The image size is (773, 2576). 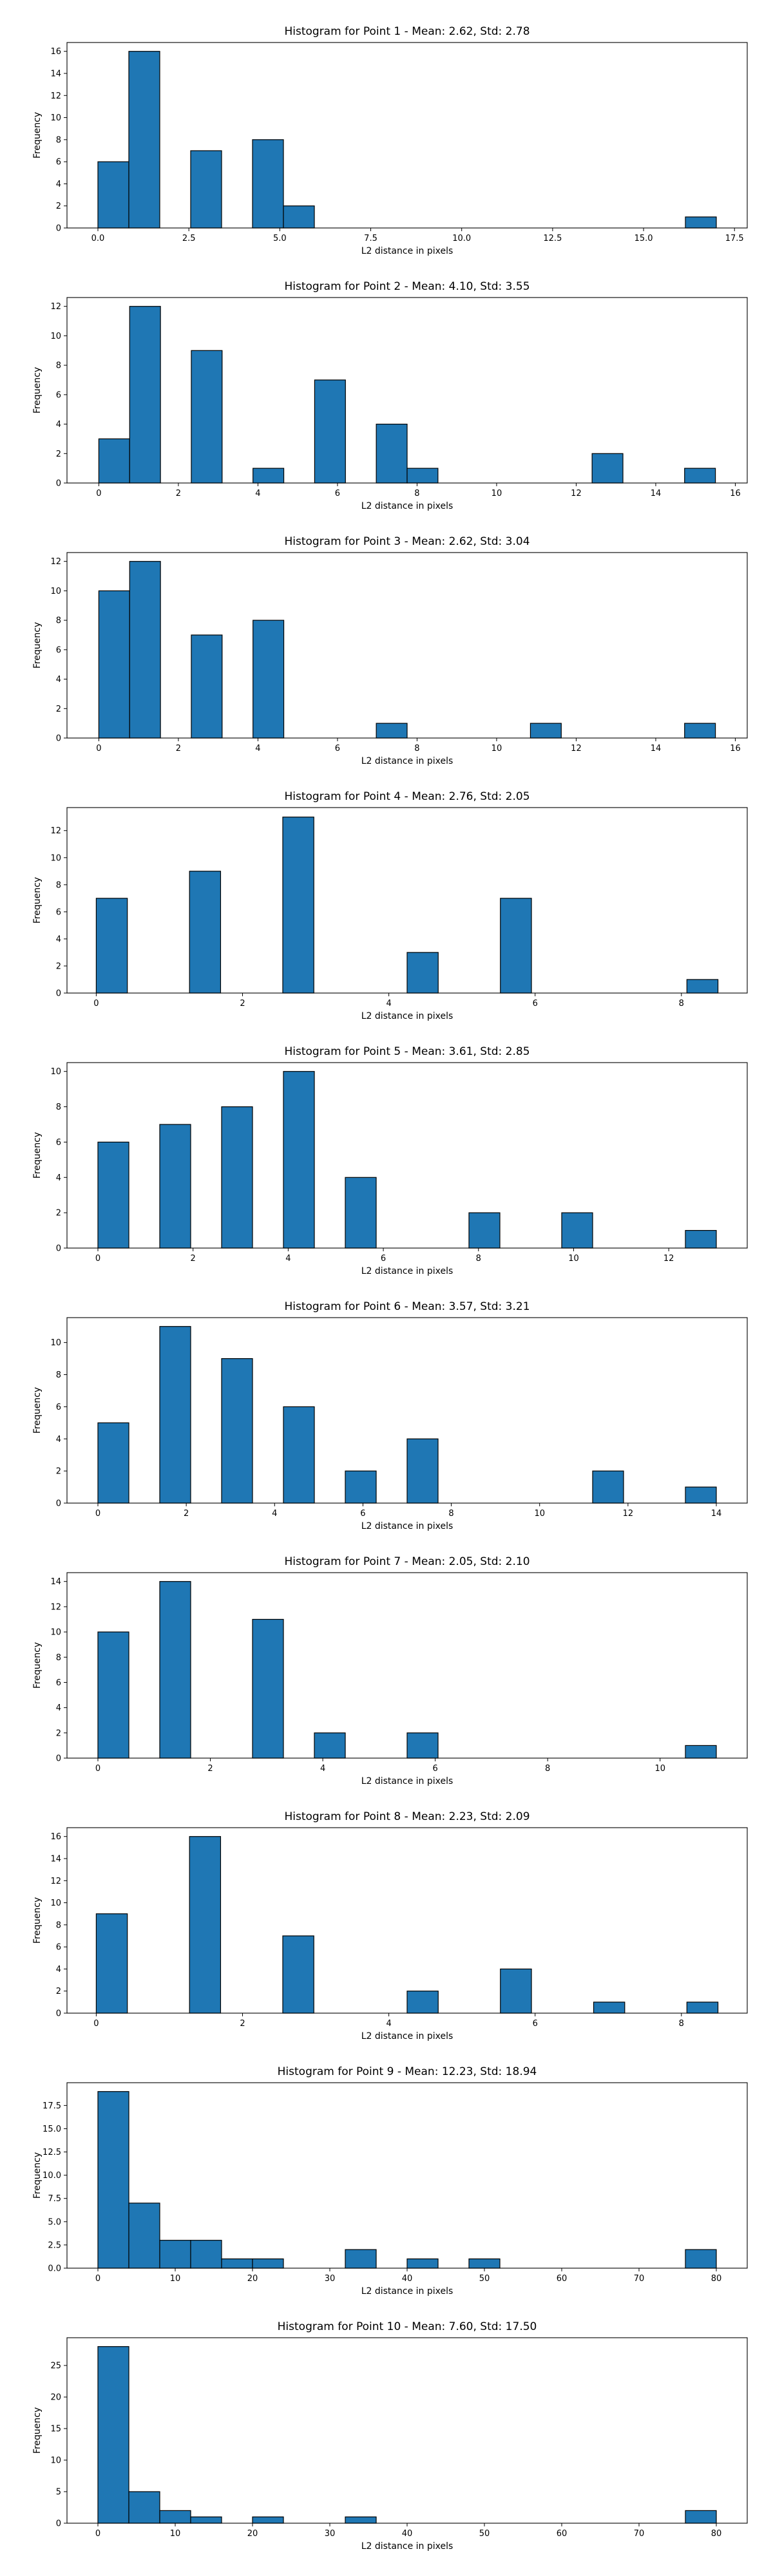 What do you see at coordinates (52, 2106) in the screenshot?
I see `y-tick-label: 17.5` at bounding box center [52, 2106].